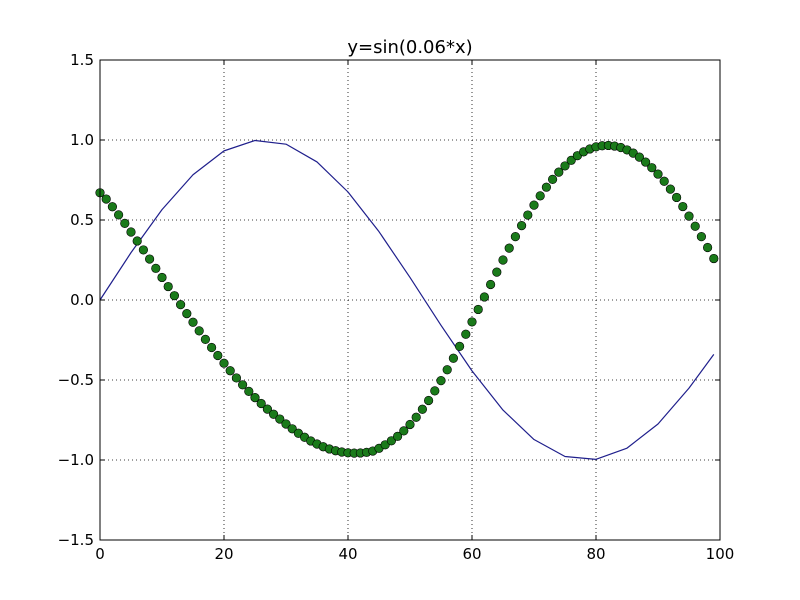  What do you see at coordinates (76, 540) in the screenshot?
I see `y-tick-label: −1.5` at bounding box center [76, 540].